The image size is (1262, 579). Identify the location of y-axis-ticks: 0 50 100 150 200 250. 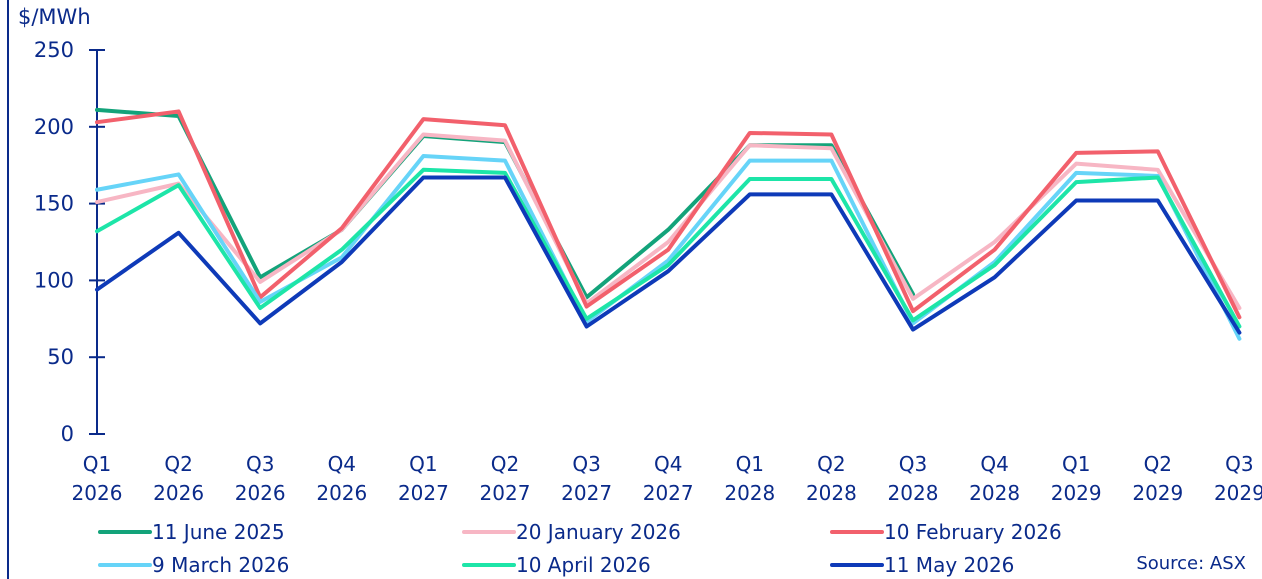
(69, 242).